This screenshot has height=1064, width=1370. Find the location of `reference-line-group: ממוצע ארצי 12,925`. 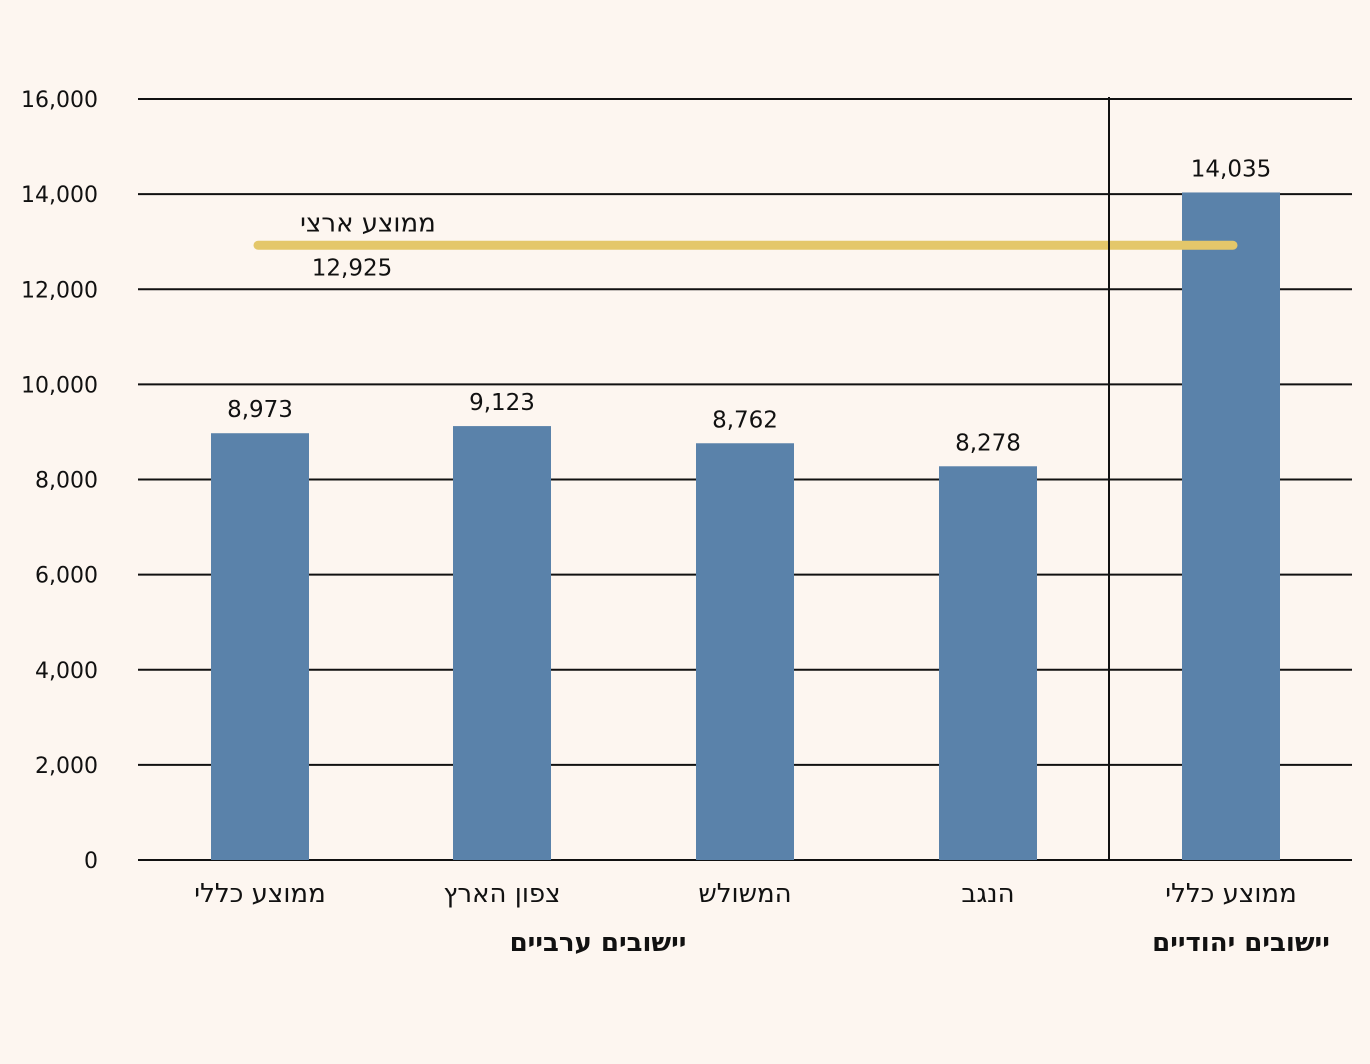

reference-line-group: ממוצע ארצי 12,925 is located at coordinates (745, 244).